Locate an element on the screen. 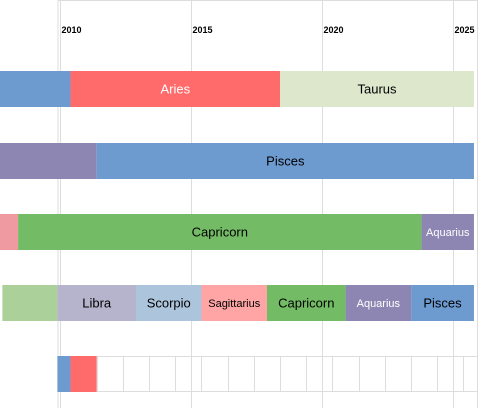  x-tick-label-2020: 2020 is located at coordinates (334, 30).